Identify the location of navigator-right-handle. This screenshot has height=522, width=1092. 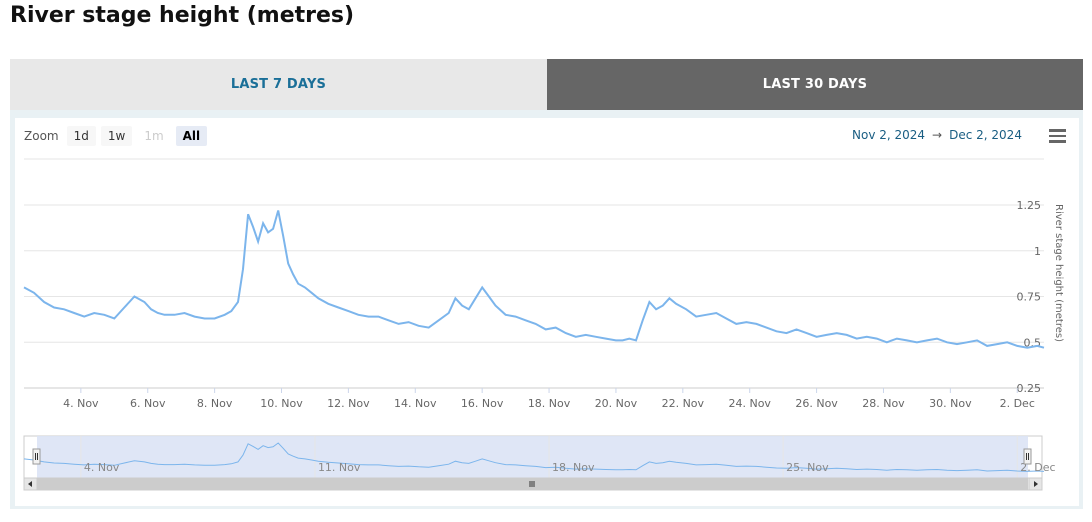
(1027, 456).